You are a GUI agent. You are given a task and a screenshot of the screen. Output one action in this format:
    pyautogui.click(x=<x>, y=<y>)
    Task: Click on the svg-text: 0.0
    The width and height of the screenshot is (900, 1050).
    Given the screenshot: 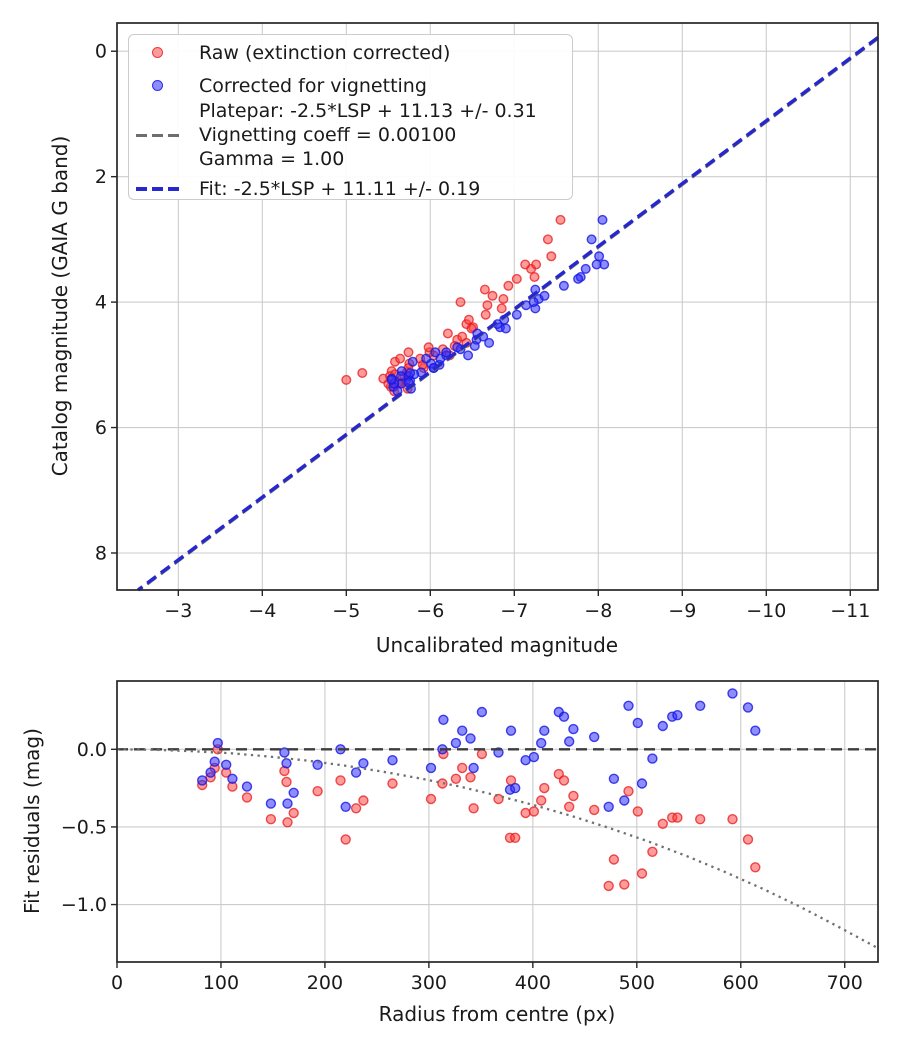 What is the action you would take?
    pyautogui.click(x=92, y=750)
    